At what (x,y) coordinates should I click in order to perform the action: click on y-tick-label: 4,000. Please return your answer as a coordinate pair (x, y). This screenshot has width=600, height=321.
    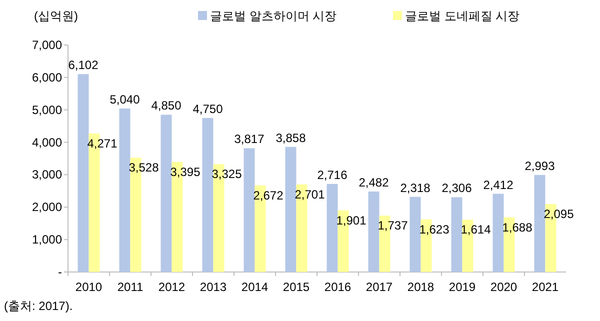
    Looking at the image, I should click on (47, 142).